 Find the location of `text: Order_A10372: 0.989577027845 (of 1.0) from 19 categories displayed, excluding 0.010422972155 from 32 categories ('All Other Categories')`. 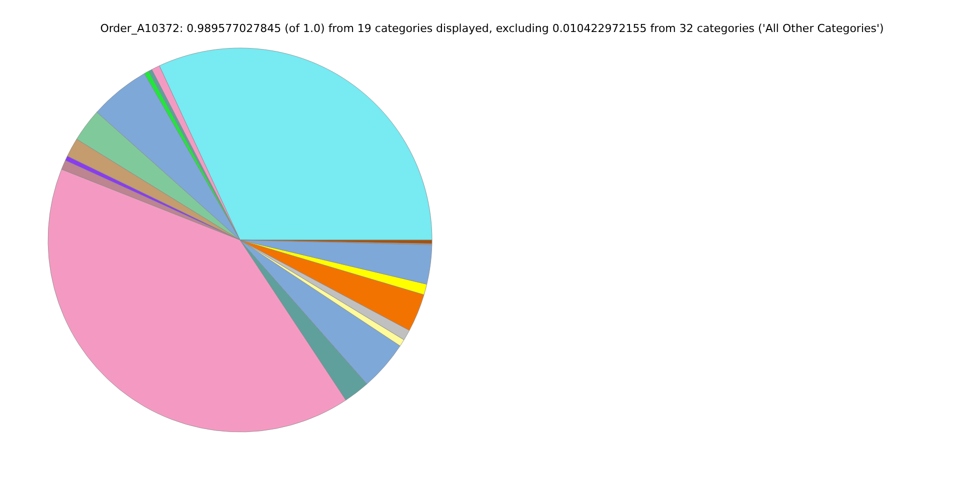

text: Order_A10372: 0.989577027845 (of 1.0) from 19 categories displayed, excluding 0.010422972155 from 32 categories ('All Other Categories') is located at coordinates (492, 28).